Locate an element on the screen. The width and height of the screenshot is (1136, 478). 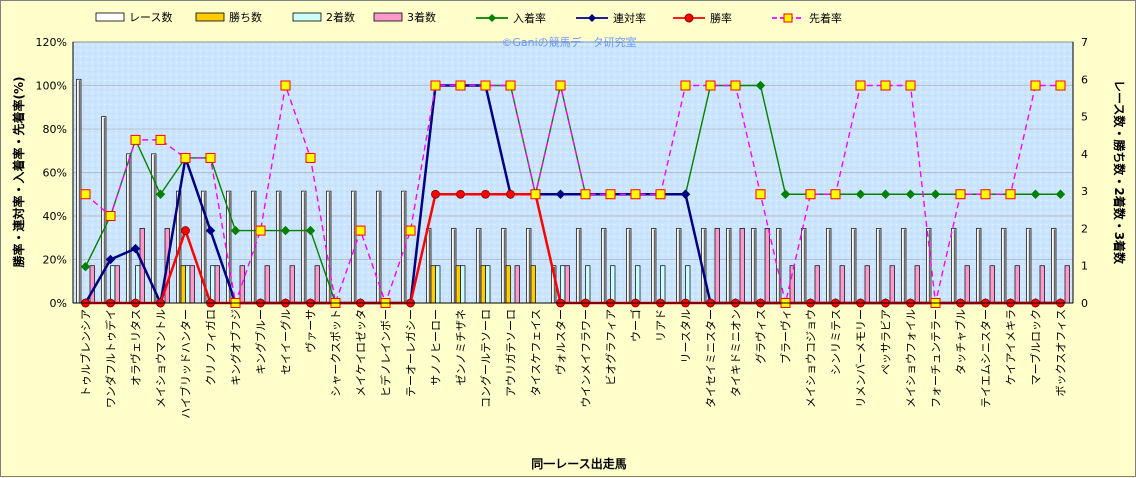
category-label: テイエムシニスター is located at coordinates (986, 358).